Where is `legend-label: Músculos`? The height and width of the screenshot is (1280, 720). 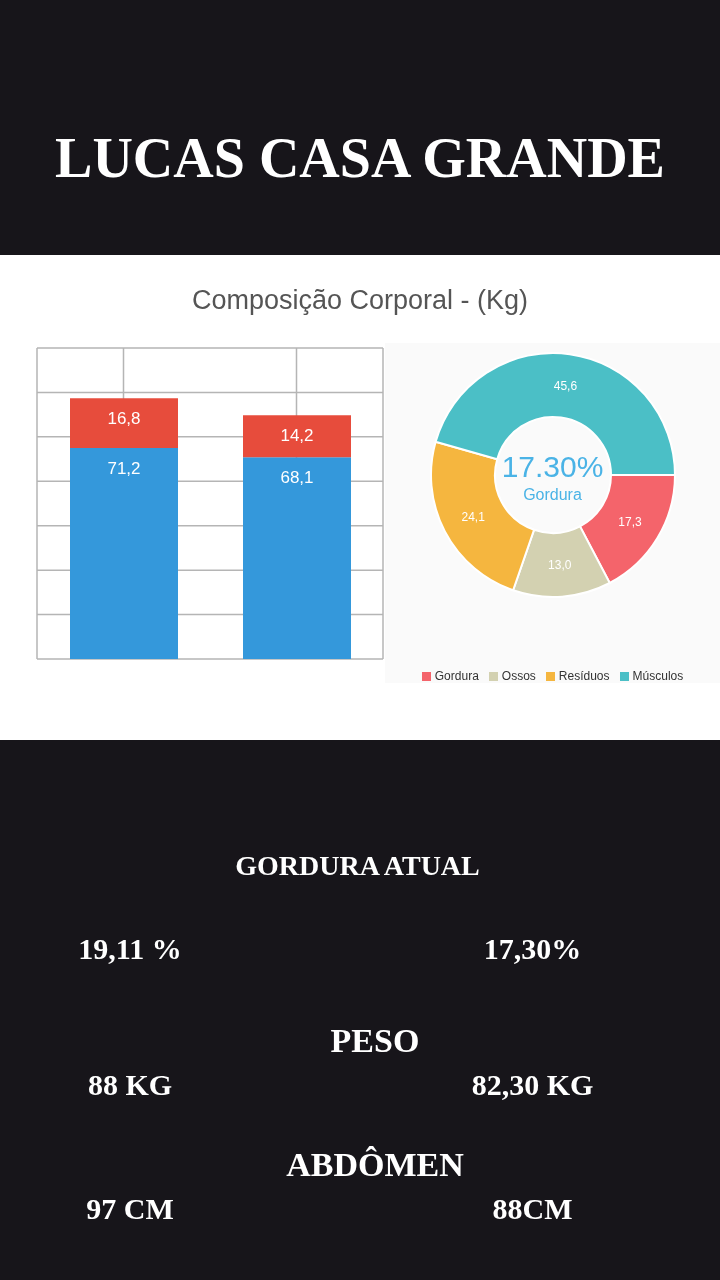 legend-label: Músculos is located at coordinates (657, 676).